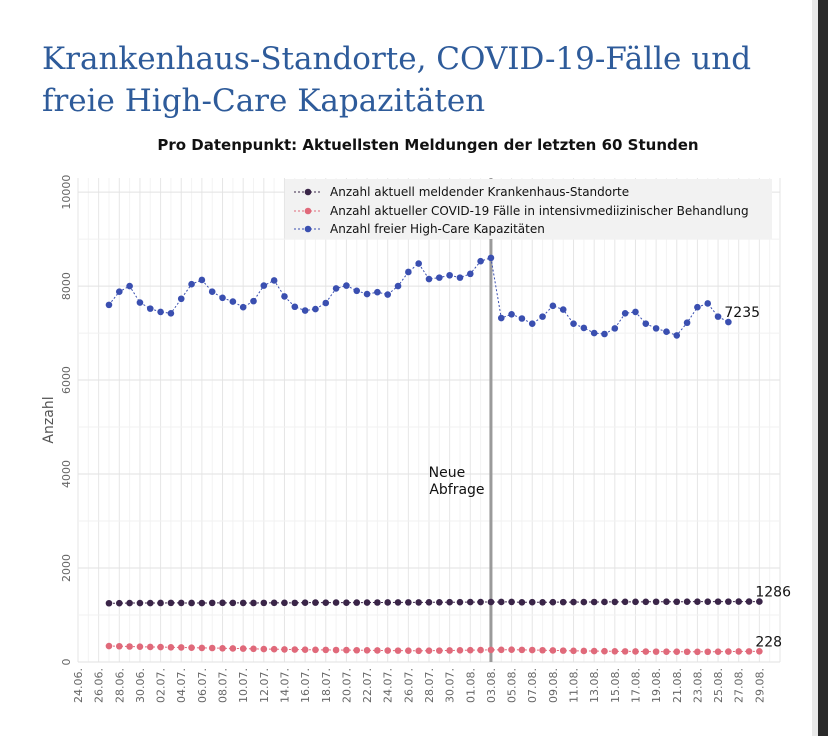  Describe the element at coordinates (677, 685) in the screenshot. I see `x-tick-label: 21.08.` at that location.